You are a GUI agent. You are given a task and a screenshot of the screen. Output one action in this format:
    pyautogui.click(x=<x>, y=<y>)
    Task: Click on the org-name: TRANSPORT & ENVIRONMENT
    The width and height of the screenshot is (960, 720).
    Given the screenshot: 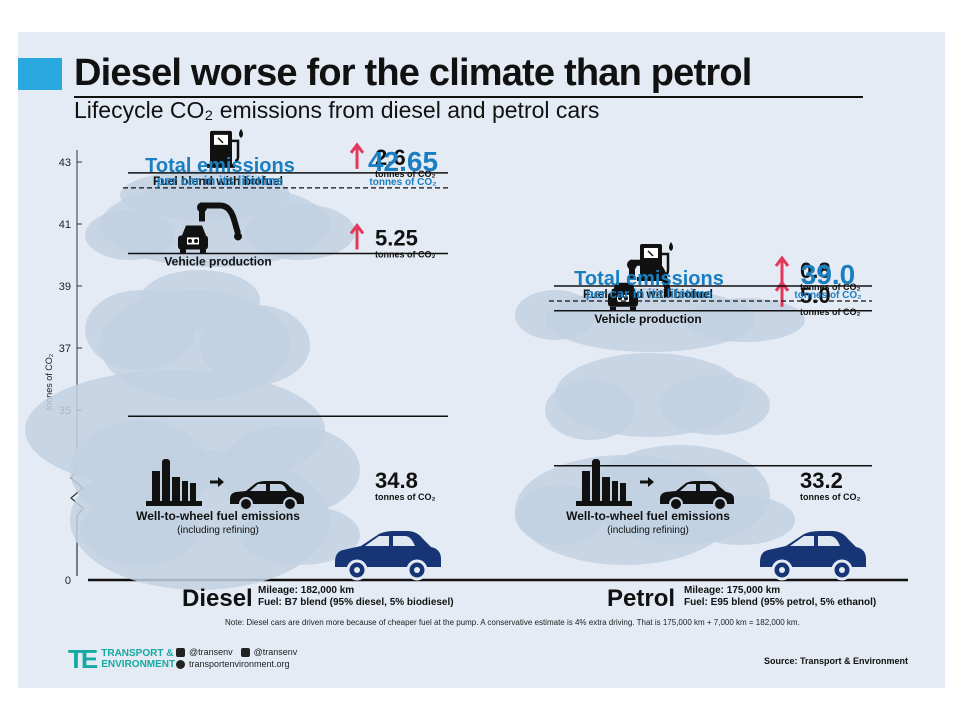 What is the action you would take?
    pyautogui.click(x=138, y=659)
    